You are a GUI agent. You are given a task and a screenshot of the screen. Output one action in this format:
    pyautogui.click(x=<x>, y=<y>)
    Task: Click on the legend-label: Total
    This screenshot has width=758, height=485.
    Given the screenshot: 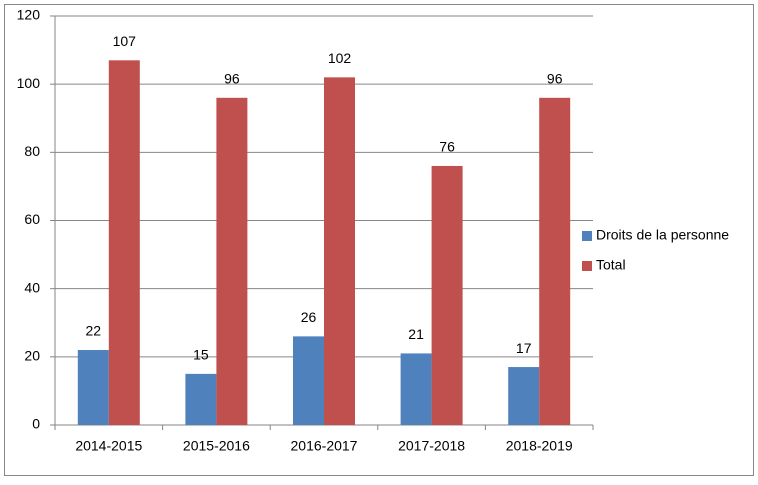 What is the action you would take?
    pyautogui.click(x=611, y=265)
    